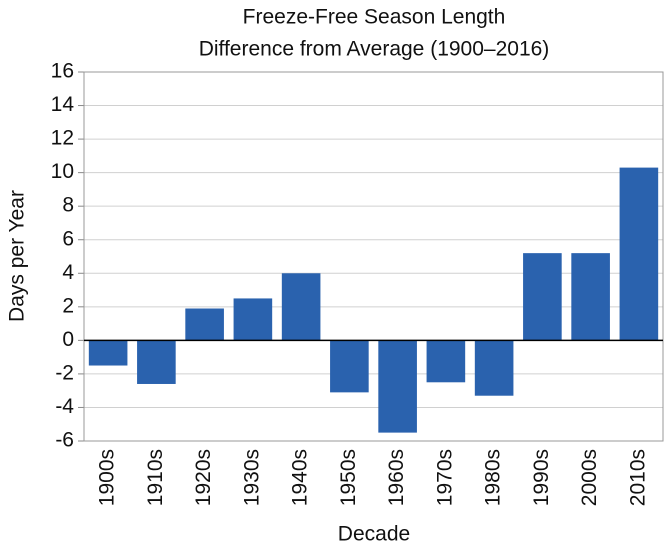  Describe the element at coordinates (374, 17) in the screenshot. I see `chart-title: Freeze-Free Season Length` at that location.